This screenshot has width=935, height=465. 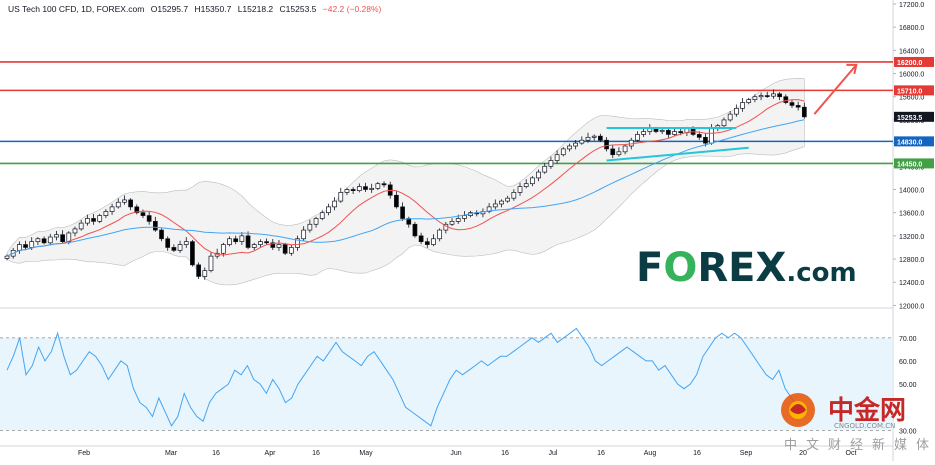 What do you see at coordinates (851, 453) in the screenshot?
I see `x-tick-label: Oct` at bounding box center [851, 453].